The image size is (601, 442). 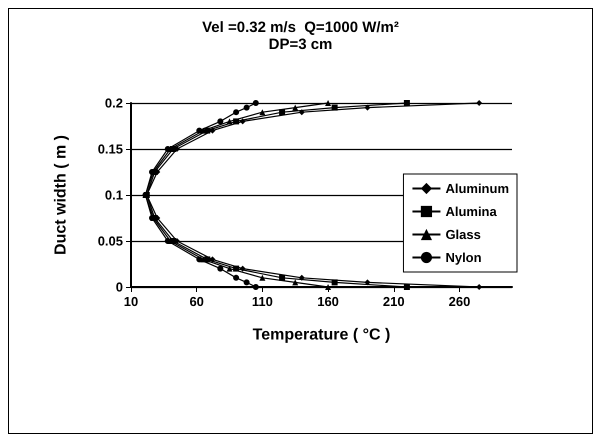 What do you see at coordinates (459, 301) in the screenshot?
I see `x-tick-label: 260` at bounding box center [459, 301].